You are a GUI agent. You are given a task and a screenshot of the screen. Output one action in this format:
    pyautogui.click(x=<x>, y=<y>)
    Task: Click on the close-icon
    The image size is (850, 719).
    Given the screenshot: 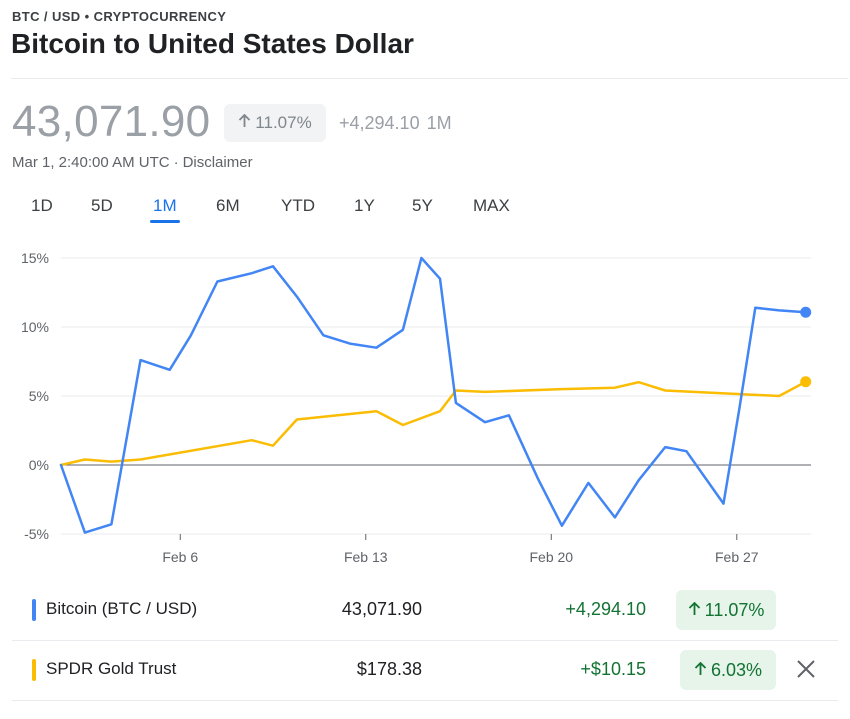 What is the action you would take?
    pyautogui.click(x=806, y=669)
    